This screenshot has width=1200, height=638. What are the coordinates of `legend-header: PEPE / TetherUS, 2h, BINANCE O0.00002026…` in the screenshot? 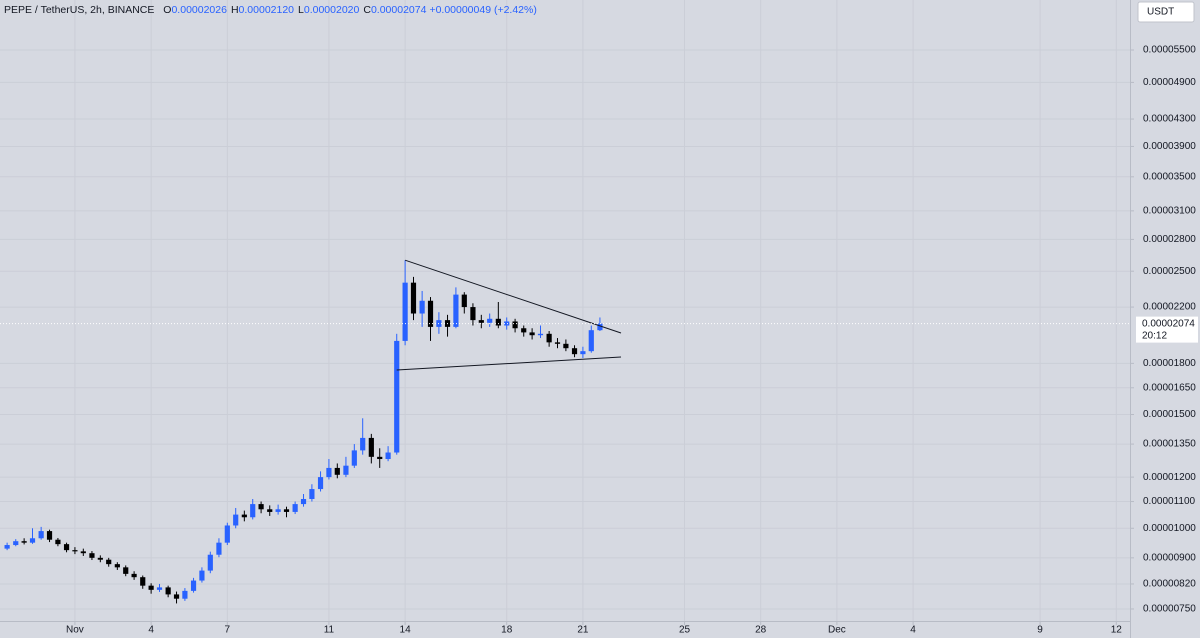 It's located at (270, 10).